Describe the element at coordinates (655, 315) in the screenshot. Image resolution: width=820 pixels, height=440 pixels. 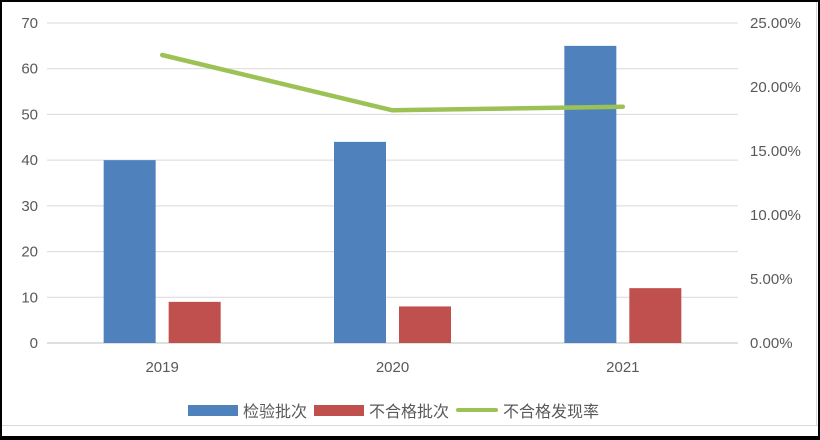
I see `bar-series1-2021` at that location.